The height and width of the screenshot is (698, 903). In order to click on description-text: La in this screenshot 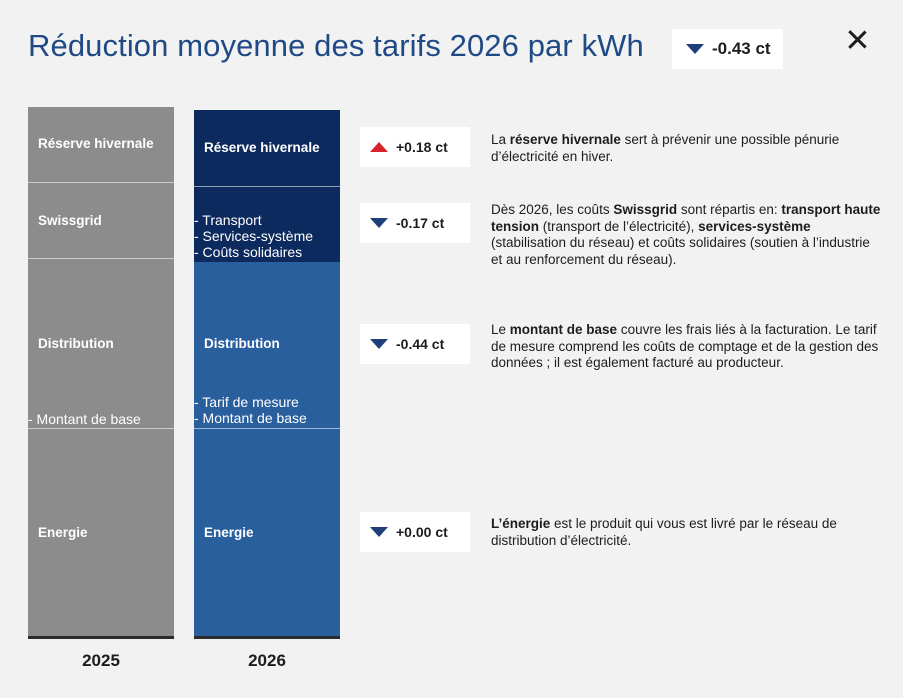, I will do `click(500, 139)`.